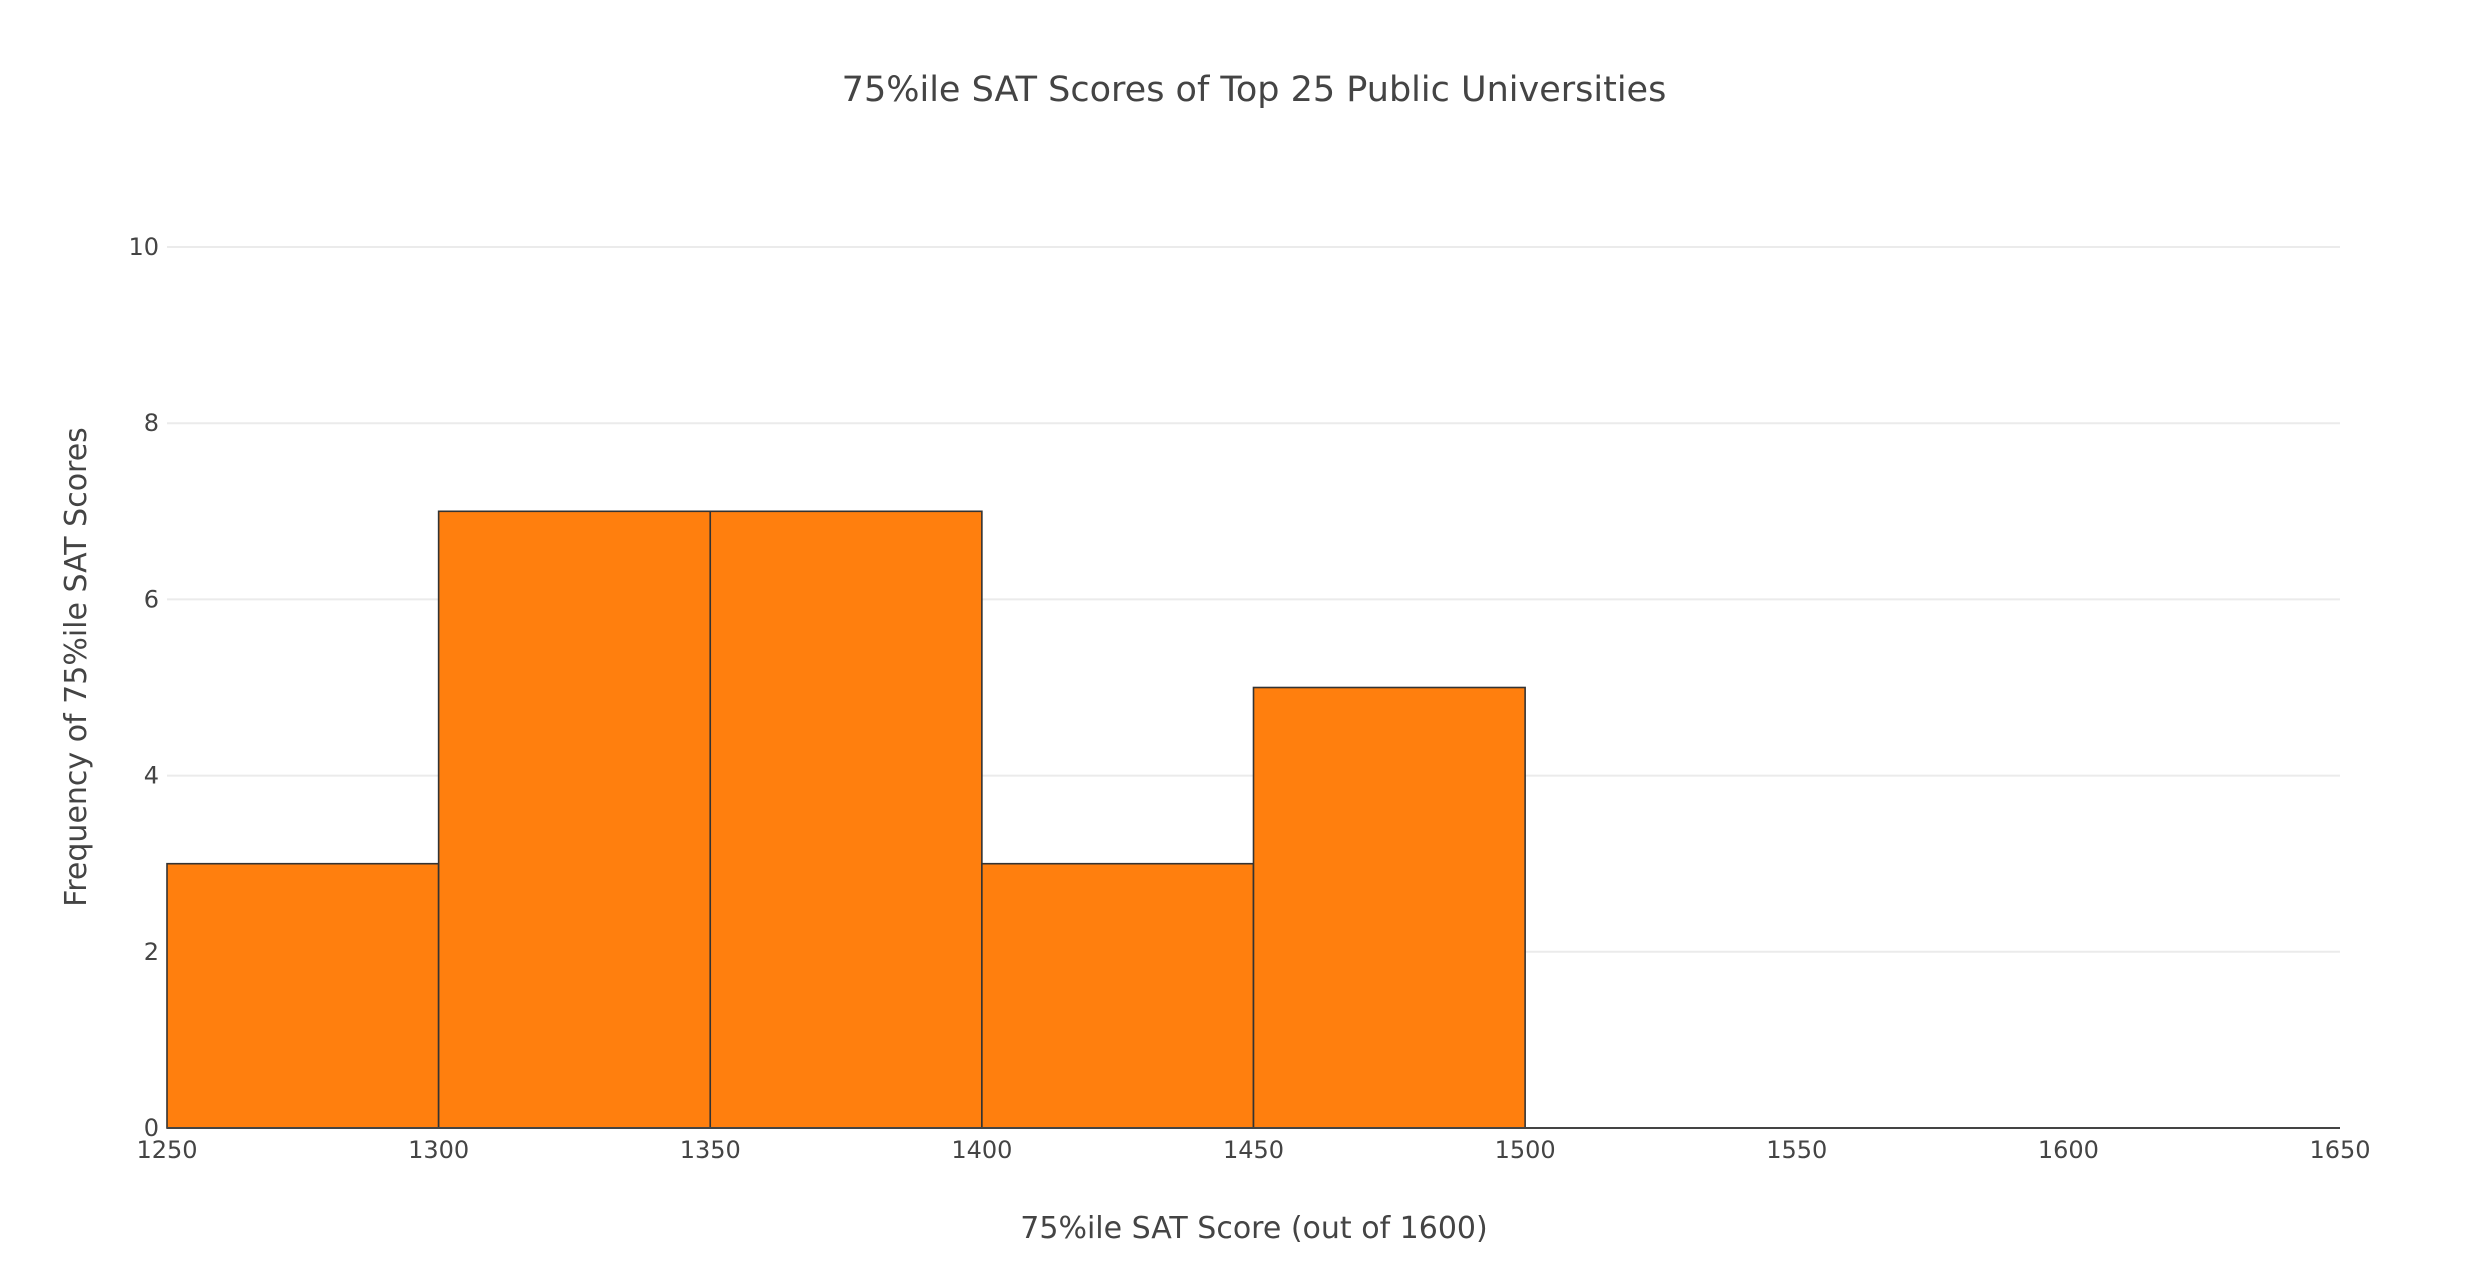  I want to click on x-tick-label: 1650, so click(2339, 1150).